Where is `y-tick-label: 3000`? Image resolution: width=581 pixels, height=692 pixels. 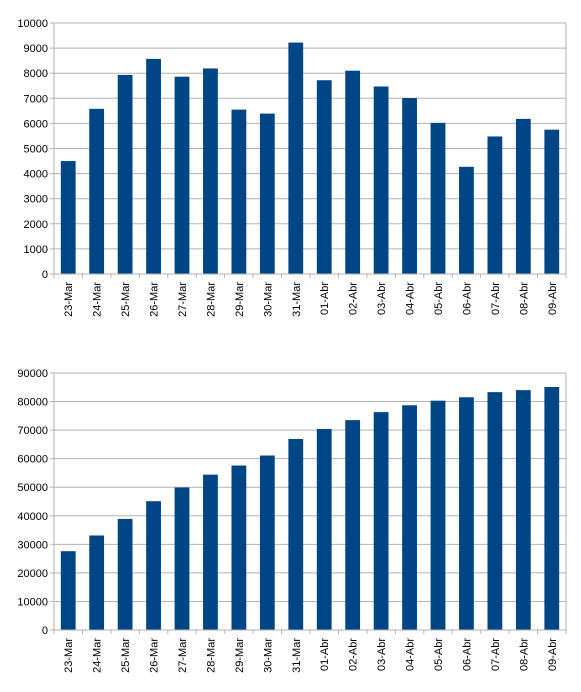
y-tick-label: 3000 is located at coordinates (36, 200).